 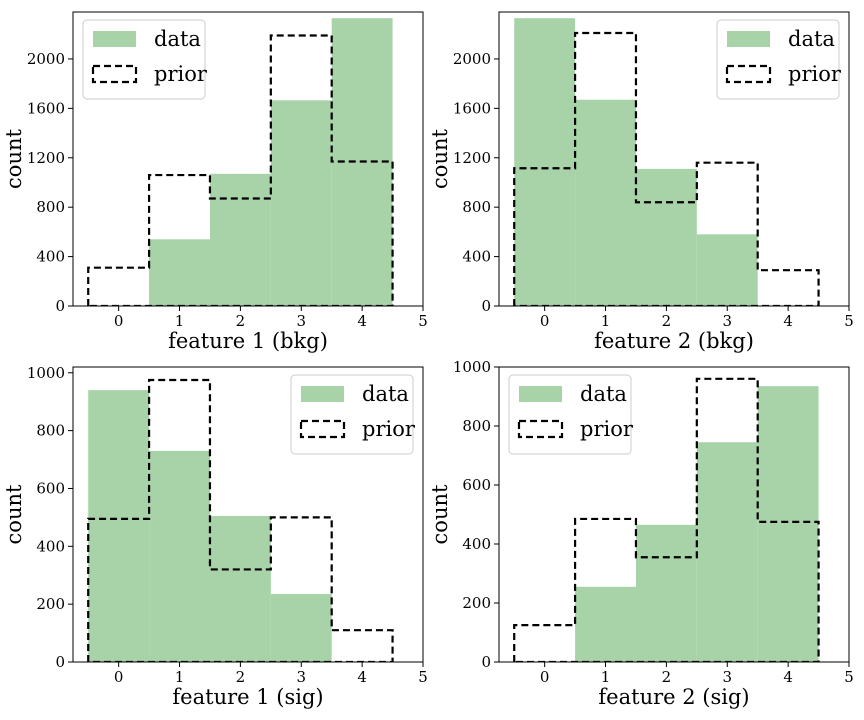 What do you see at coordinates (472, 59) in the screenshot?
I see `y-tick-label: 2000` at bounding box center [472, 59].